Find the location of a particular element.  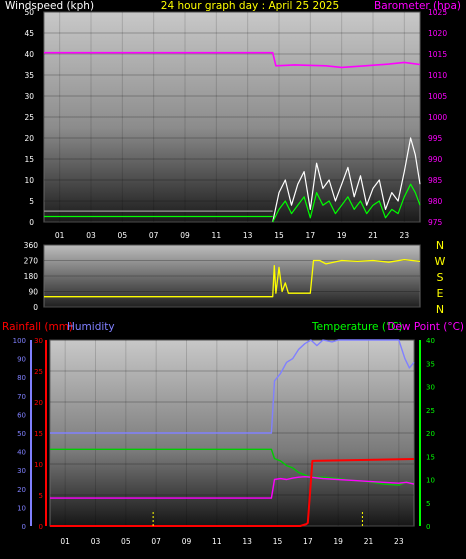

windspeed-ticks: 0 5 10 15 20 25 30 35 40 45 50 is located at coordinates (29, 117).